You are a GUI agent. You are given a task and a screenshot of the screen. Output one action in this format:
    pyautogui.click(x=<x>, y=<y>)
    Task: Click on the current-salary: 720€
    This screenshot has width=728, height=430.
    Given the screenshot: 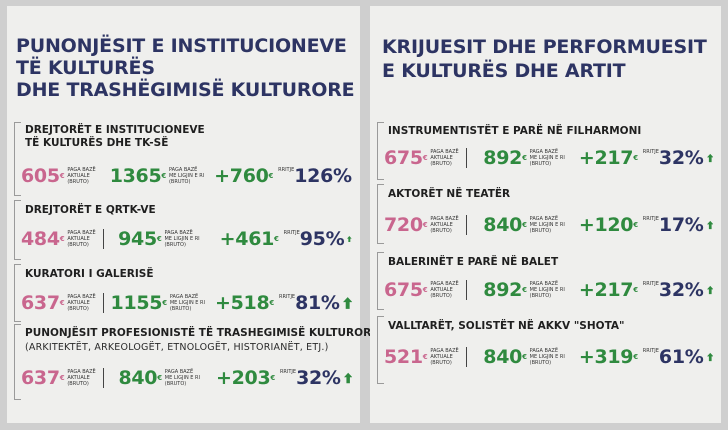 What is the action you would take?
    pyautogui.click(x=406, y=225)
    